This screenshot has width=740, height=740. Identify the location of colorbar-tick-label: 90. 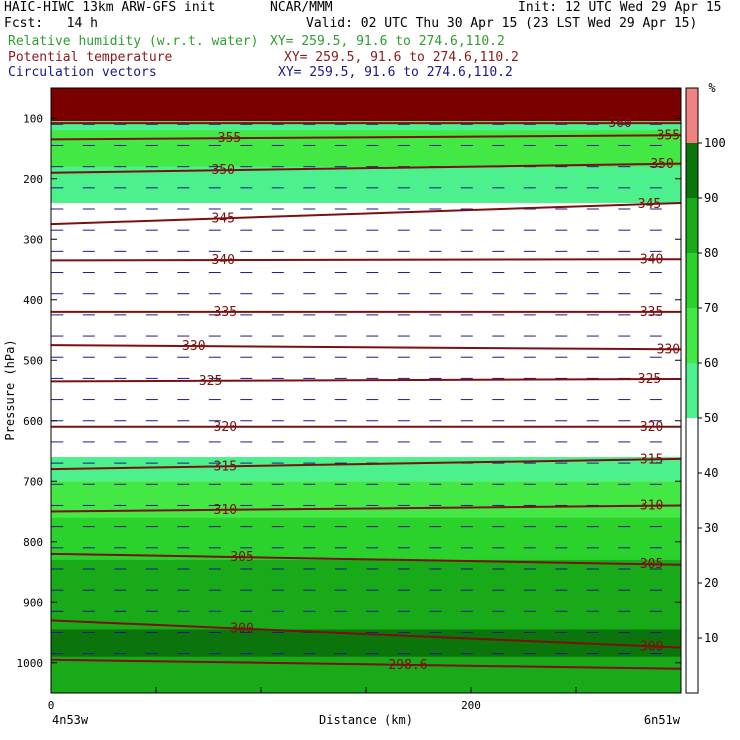
(711, 198).